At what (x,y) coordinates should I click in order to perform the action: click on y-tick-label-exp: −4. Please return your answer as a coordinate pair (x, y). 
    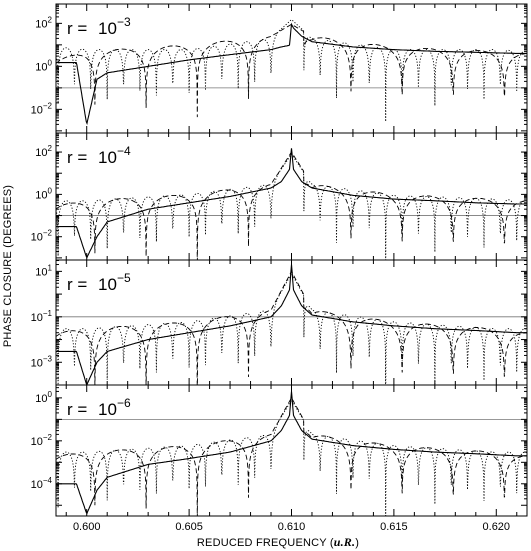
    Looking at the image, I should click on (48, 480).